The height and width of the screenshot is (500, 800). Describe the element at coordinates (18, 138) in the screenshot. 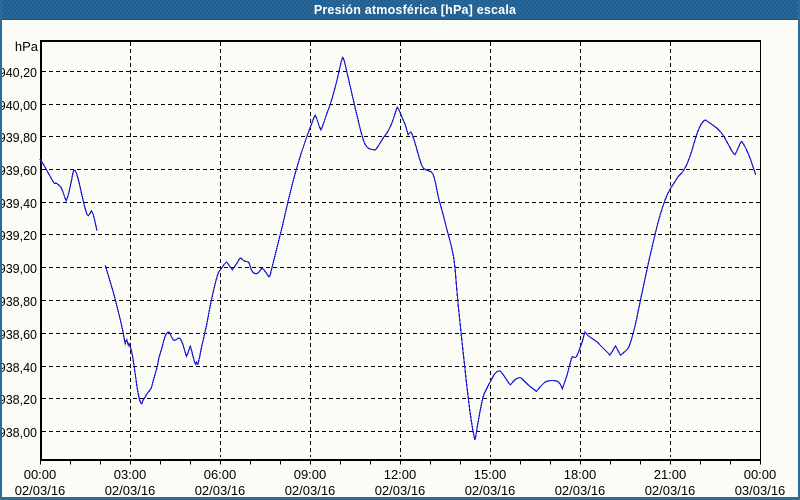

I see `svg-text: 939,80` at that location.